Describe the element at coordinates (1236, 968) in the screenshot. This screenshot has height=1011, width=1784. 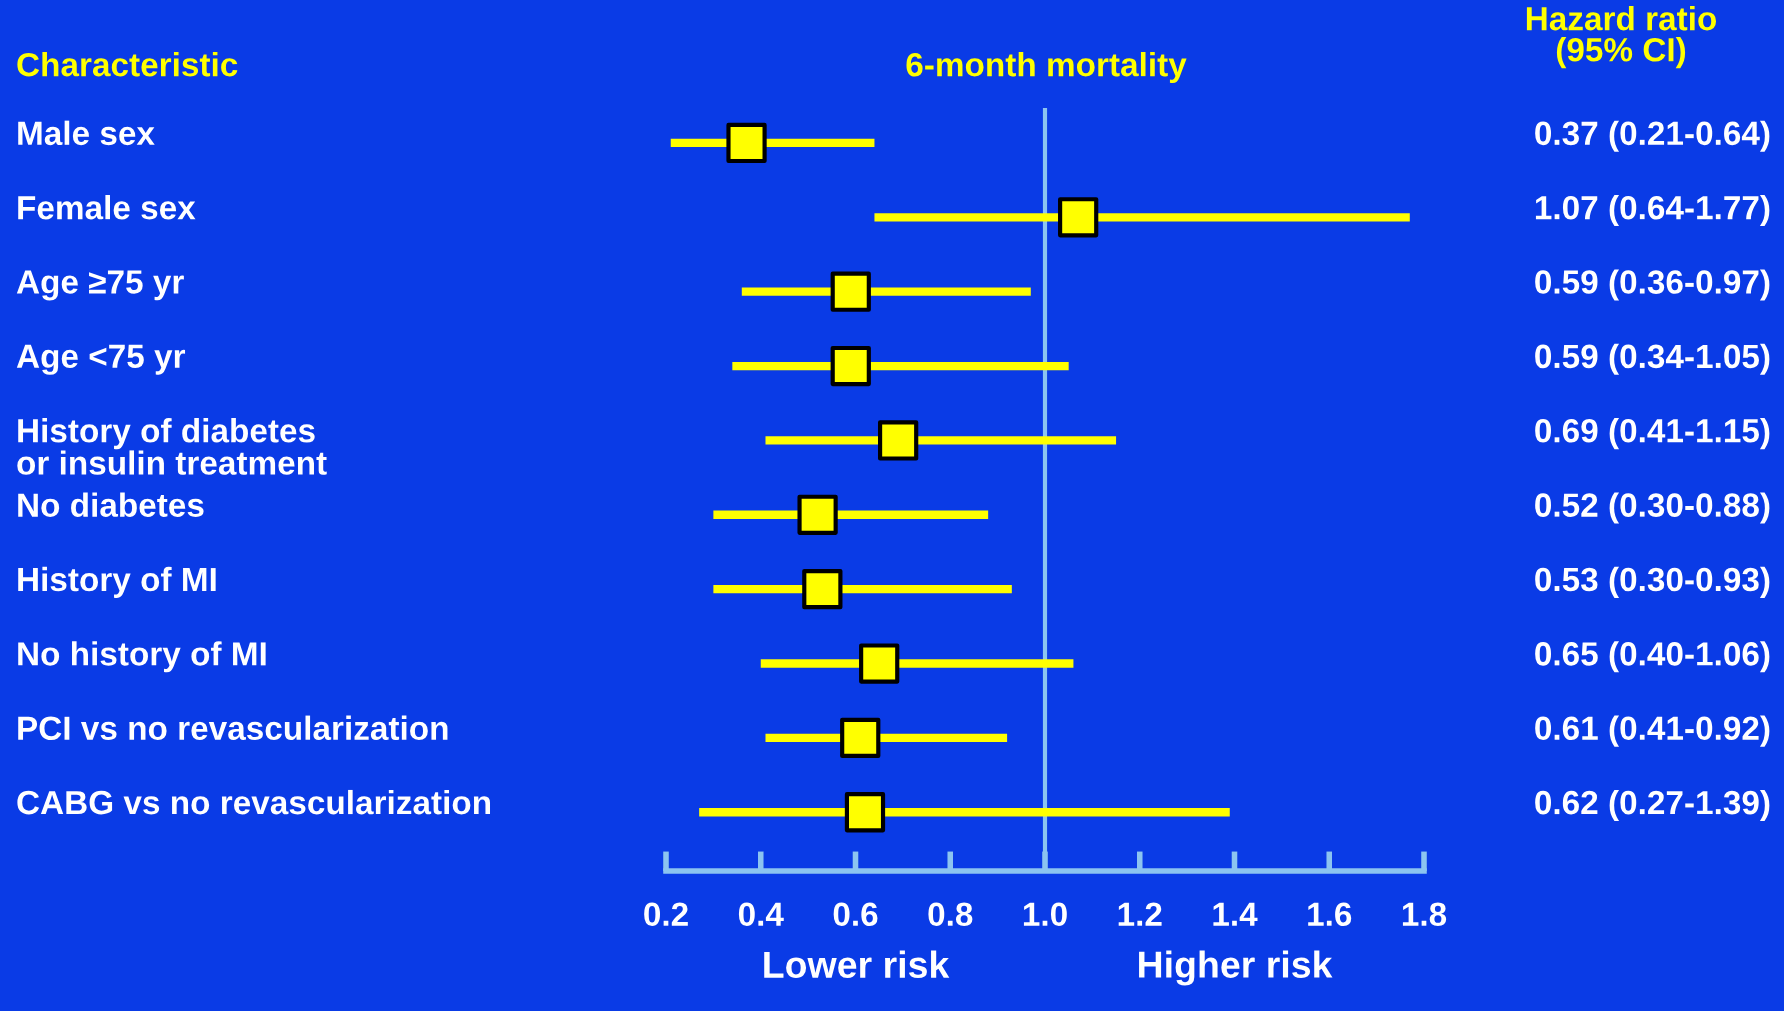
I see `text: Higher risk` at that location.